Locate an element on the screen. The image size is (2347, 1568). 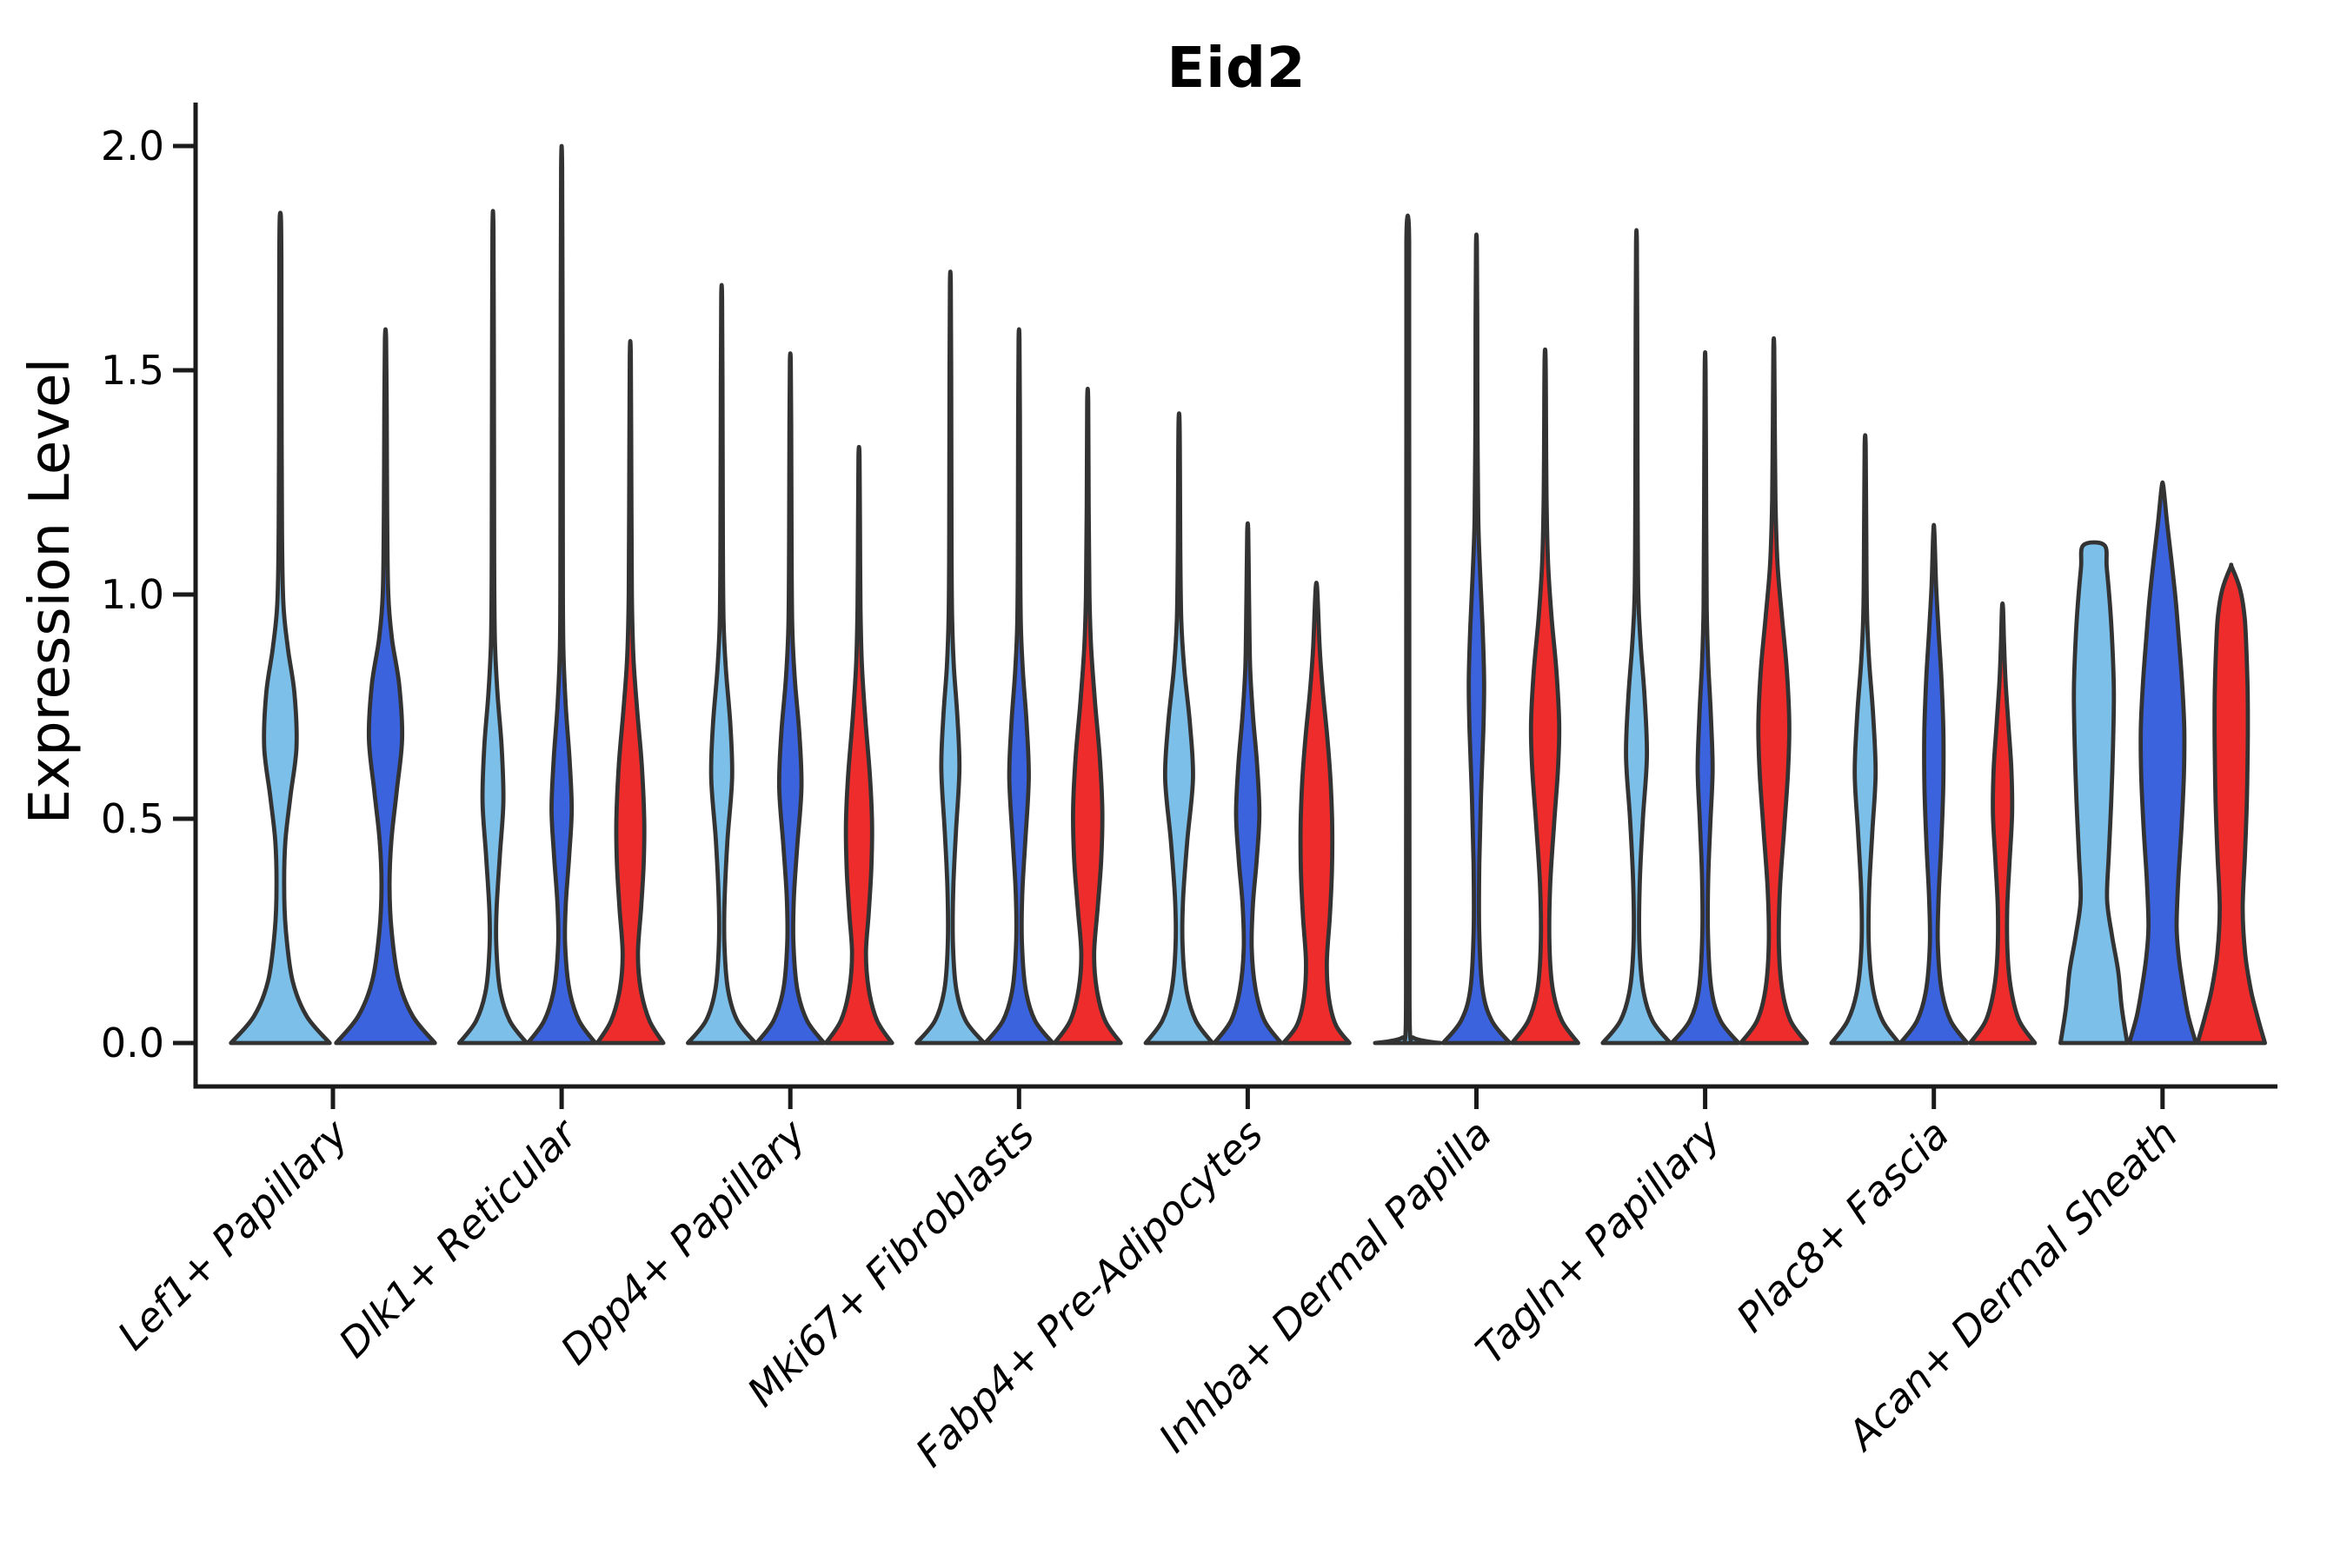
y-tick-label: 1.5 is located at coordinates (132, 370).